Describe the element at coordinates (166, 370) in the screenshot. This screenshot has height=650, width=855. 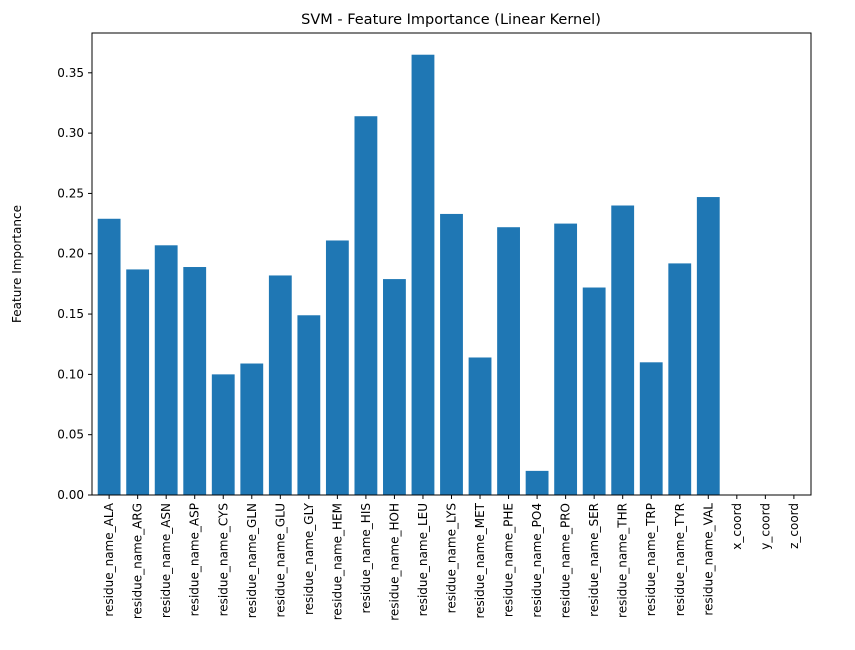
I see `bar-residue_name_ASN` at that location.